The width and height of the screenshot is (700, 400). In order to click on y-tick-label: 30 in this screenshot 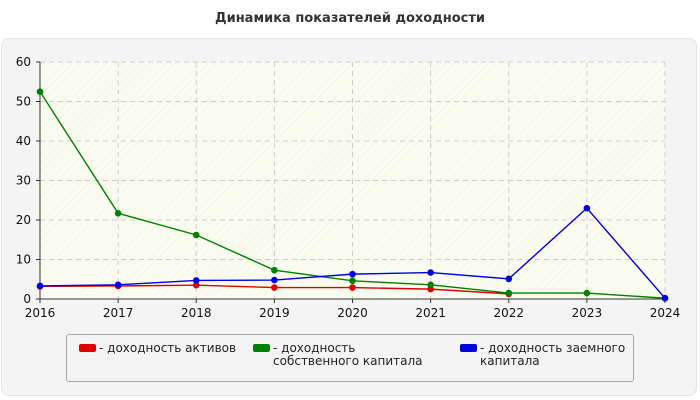, I will do `click(23, 181)`.